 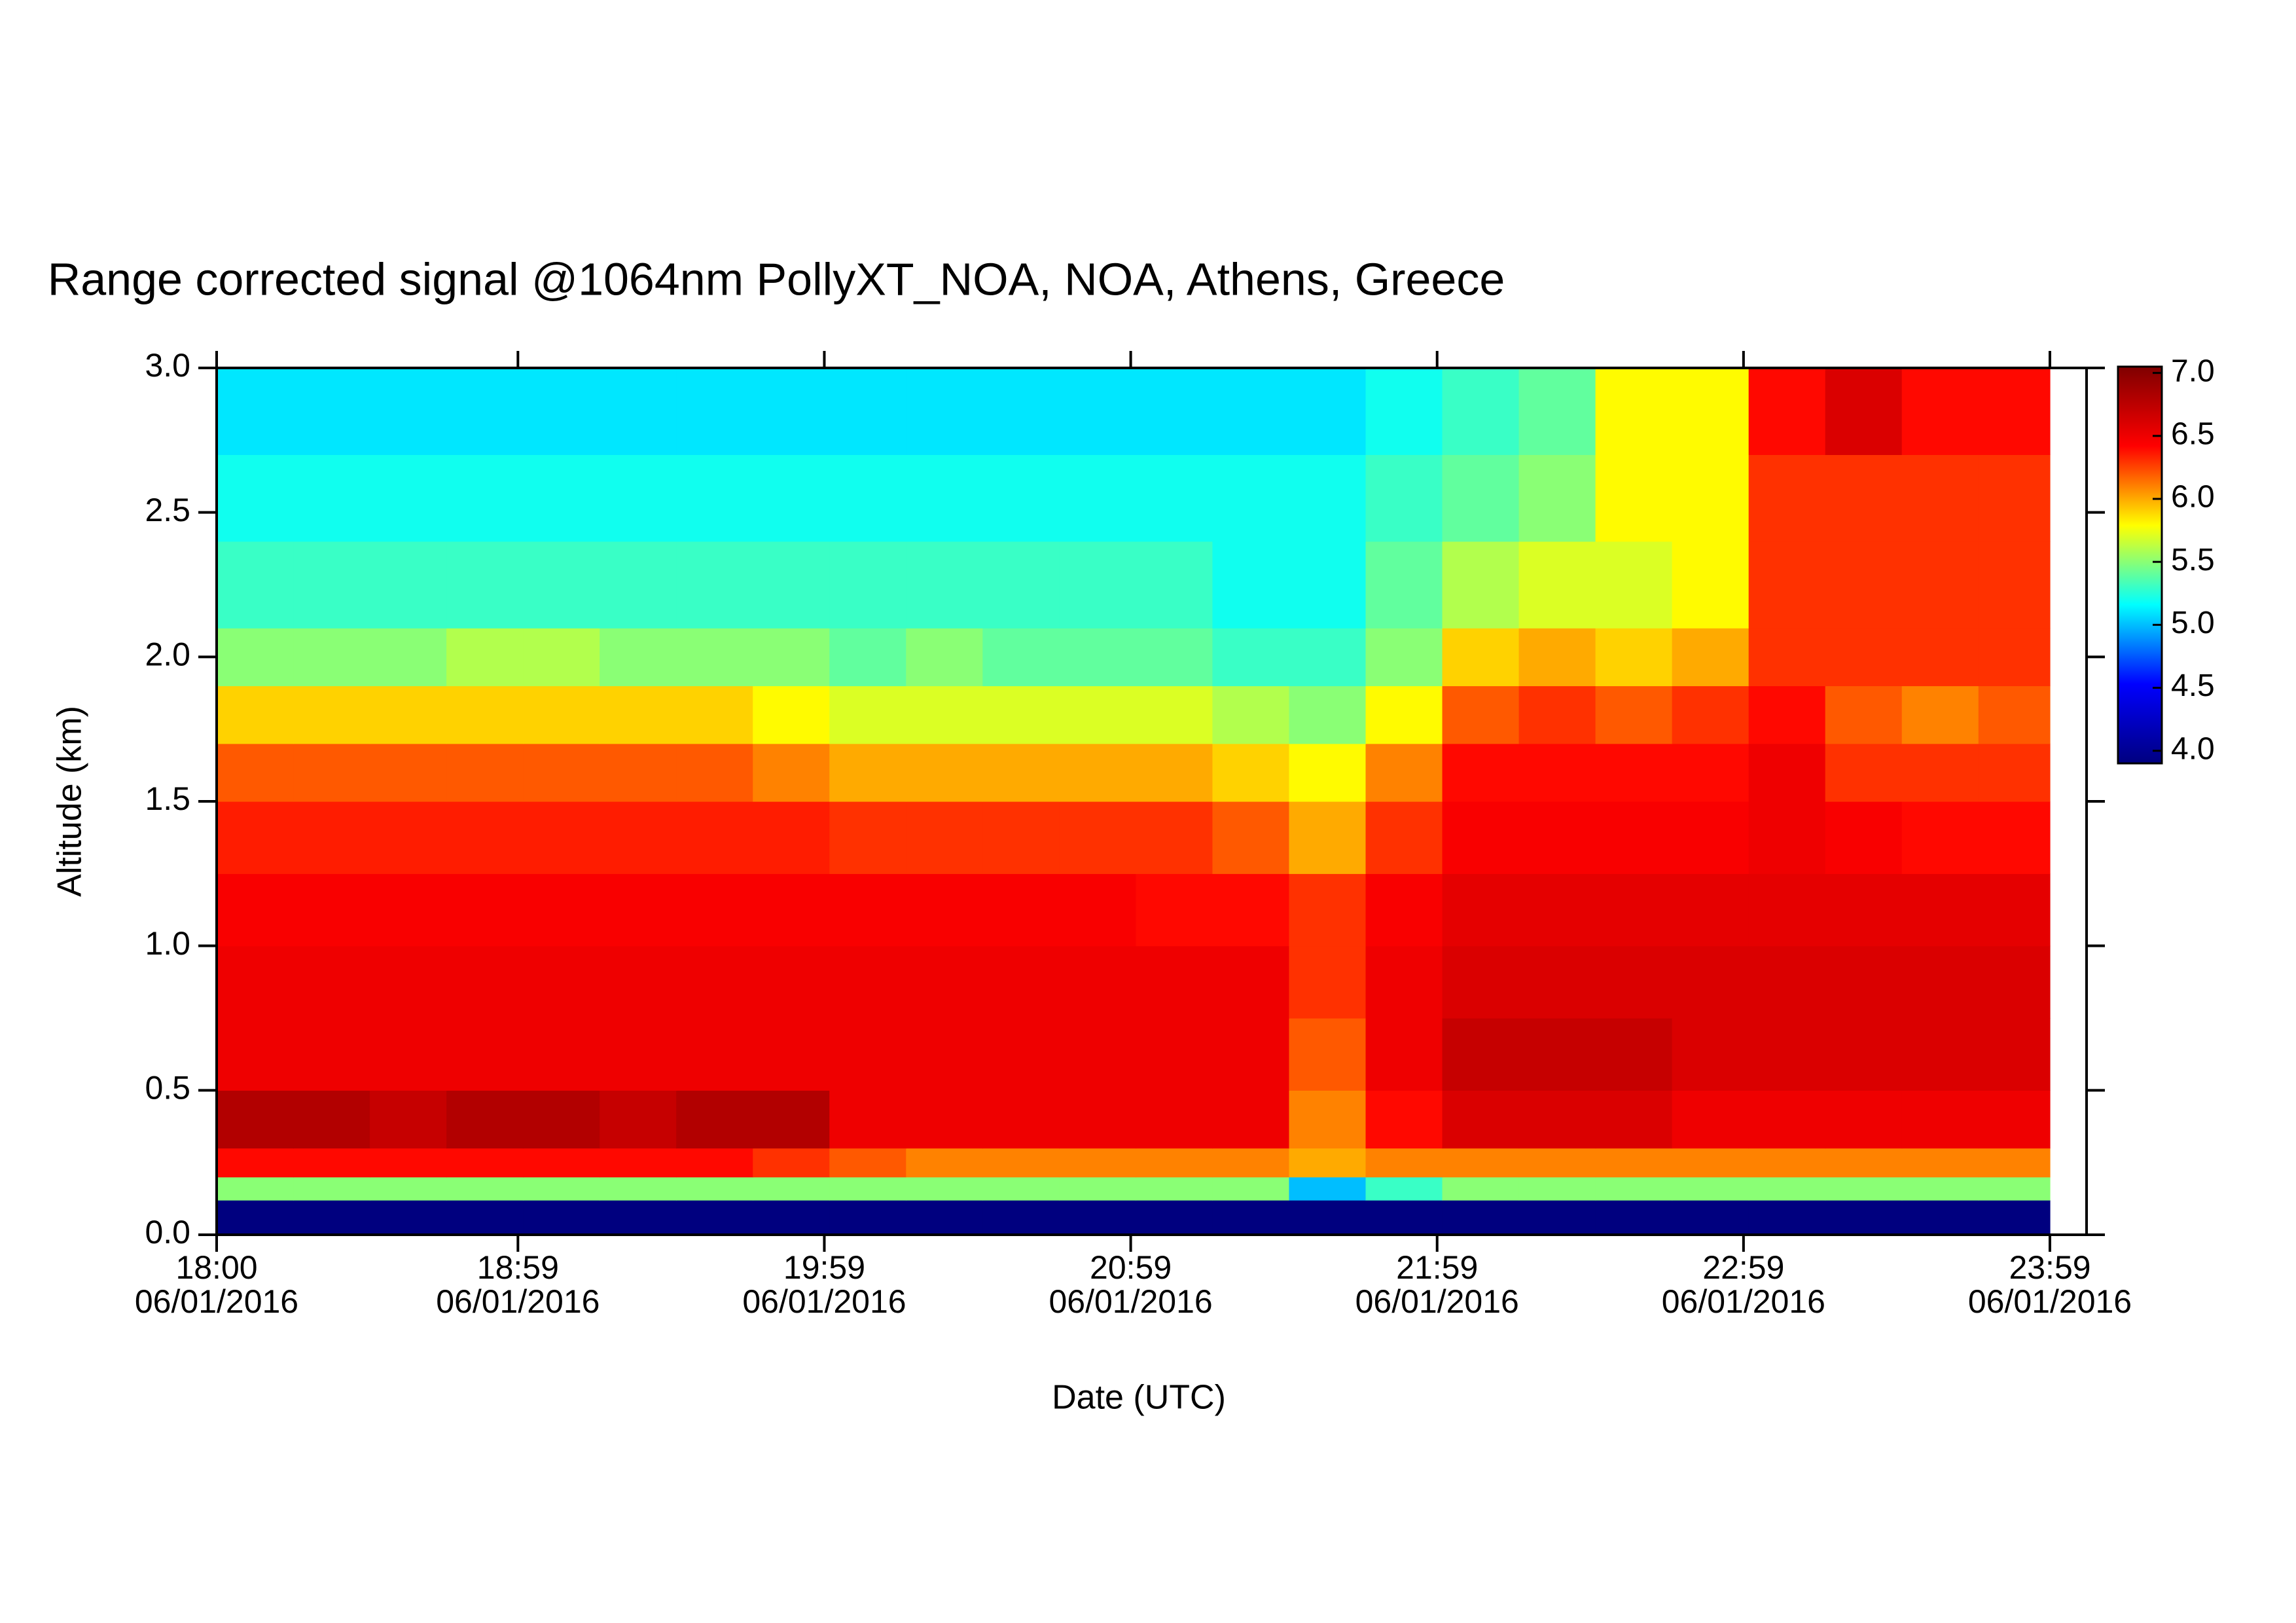 What do you see at coordinates (167, 365) in the screenshot?
I see `y-tick-label: 3.0` at bounding box center [167, 365].